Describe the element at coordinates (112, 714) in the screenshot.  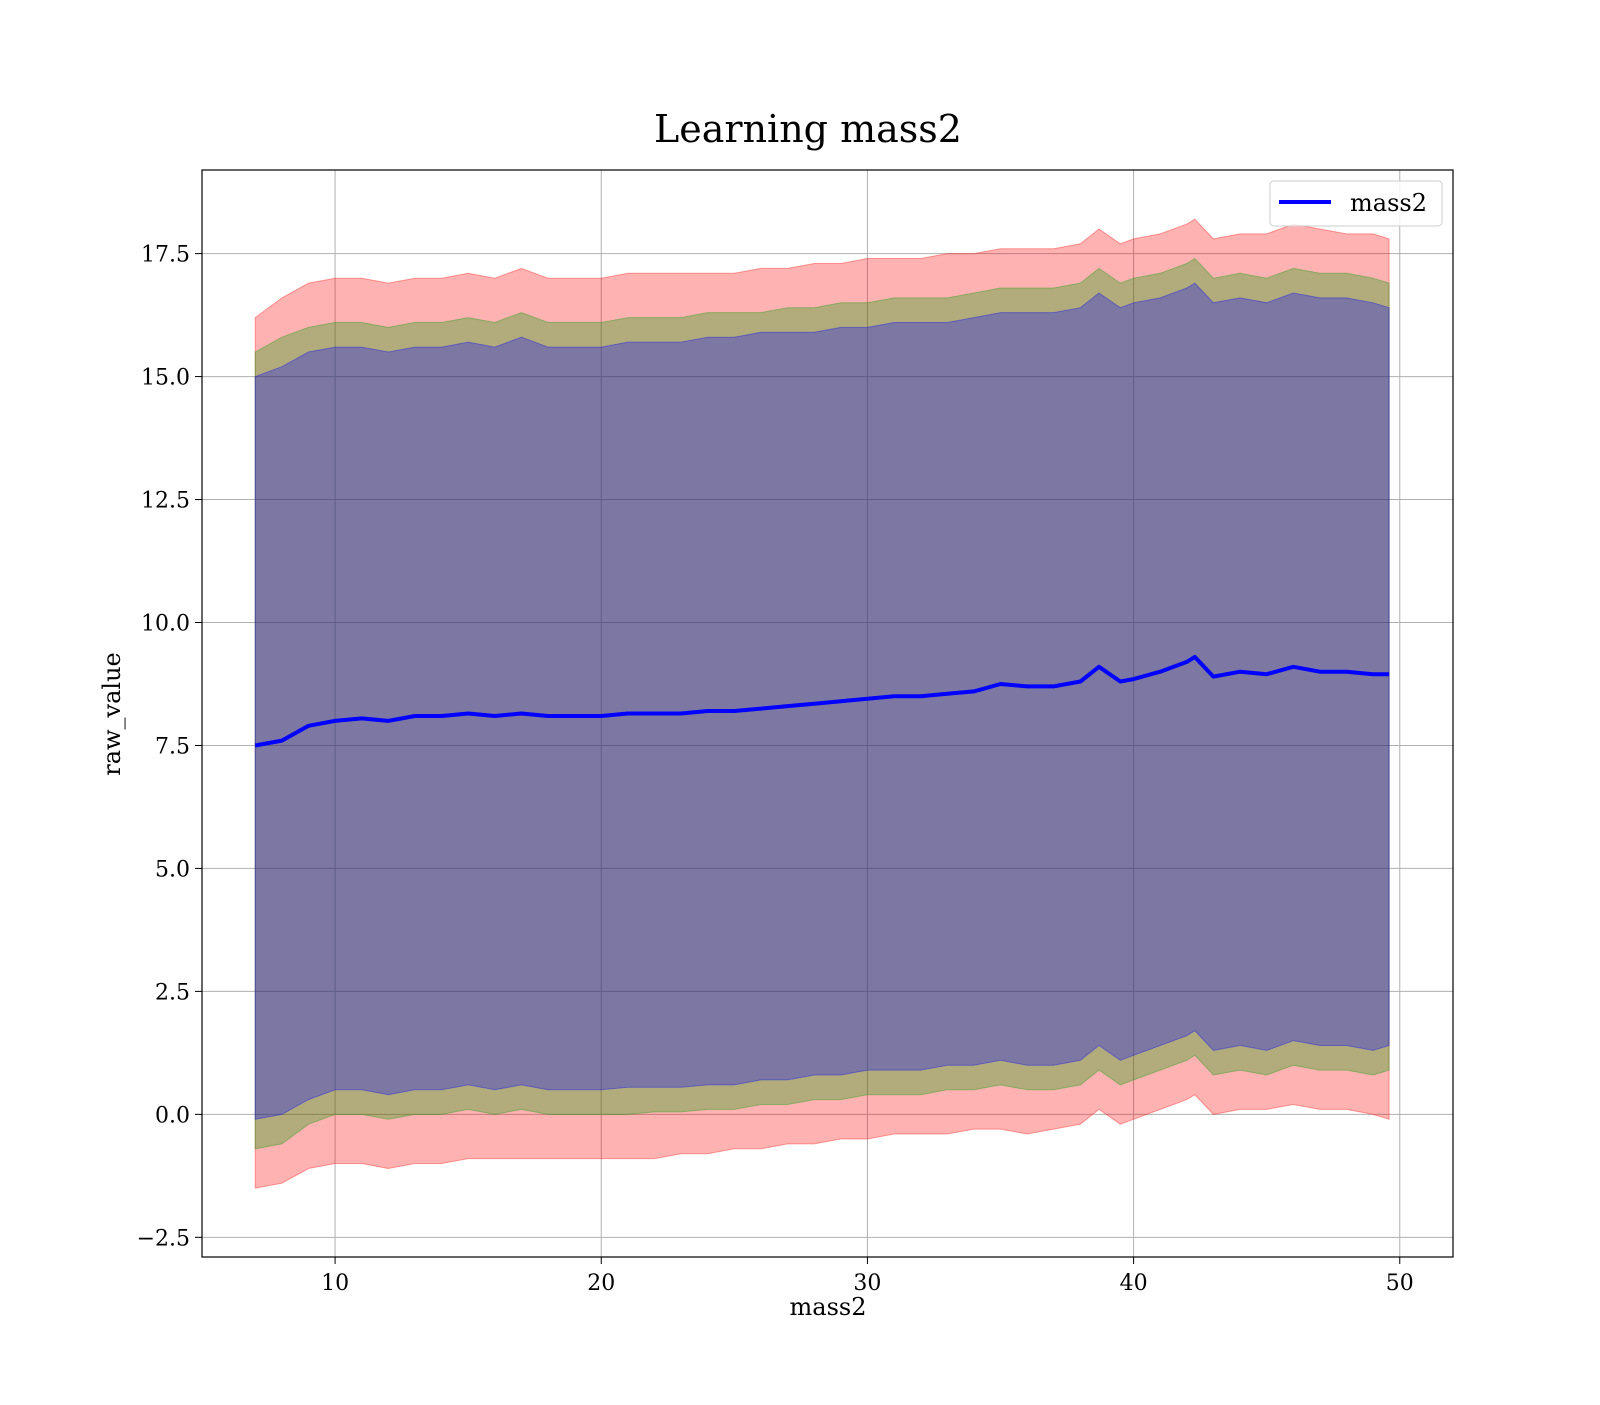
I see `y-axis-label: raw_value` at that location.